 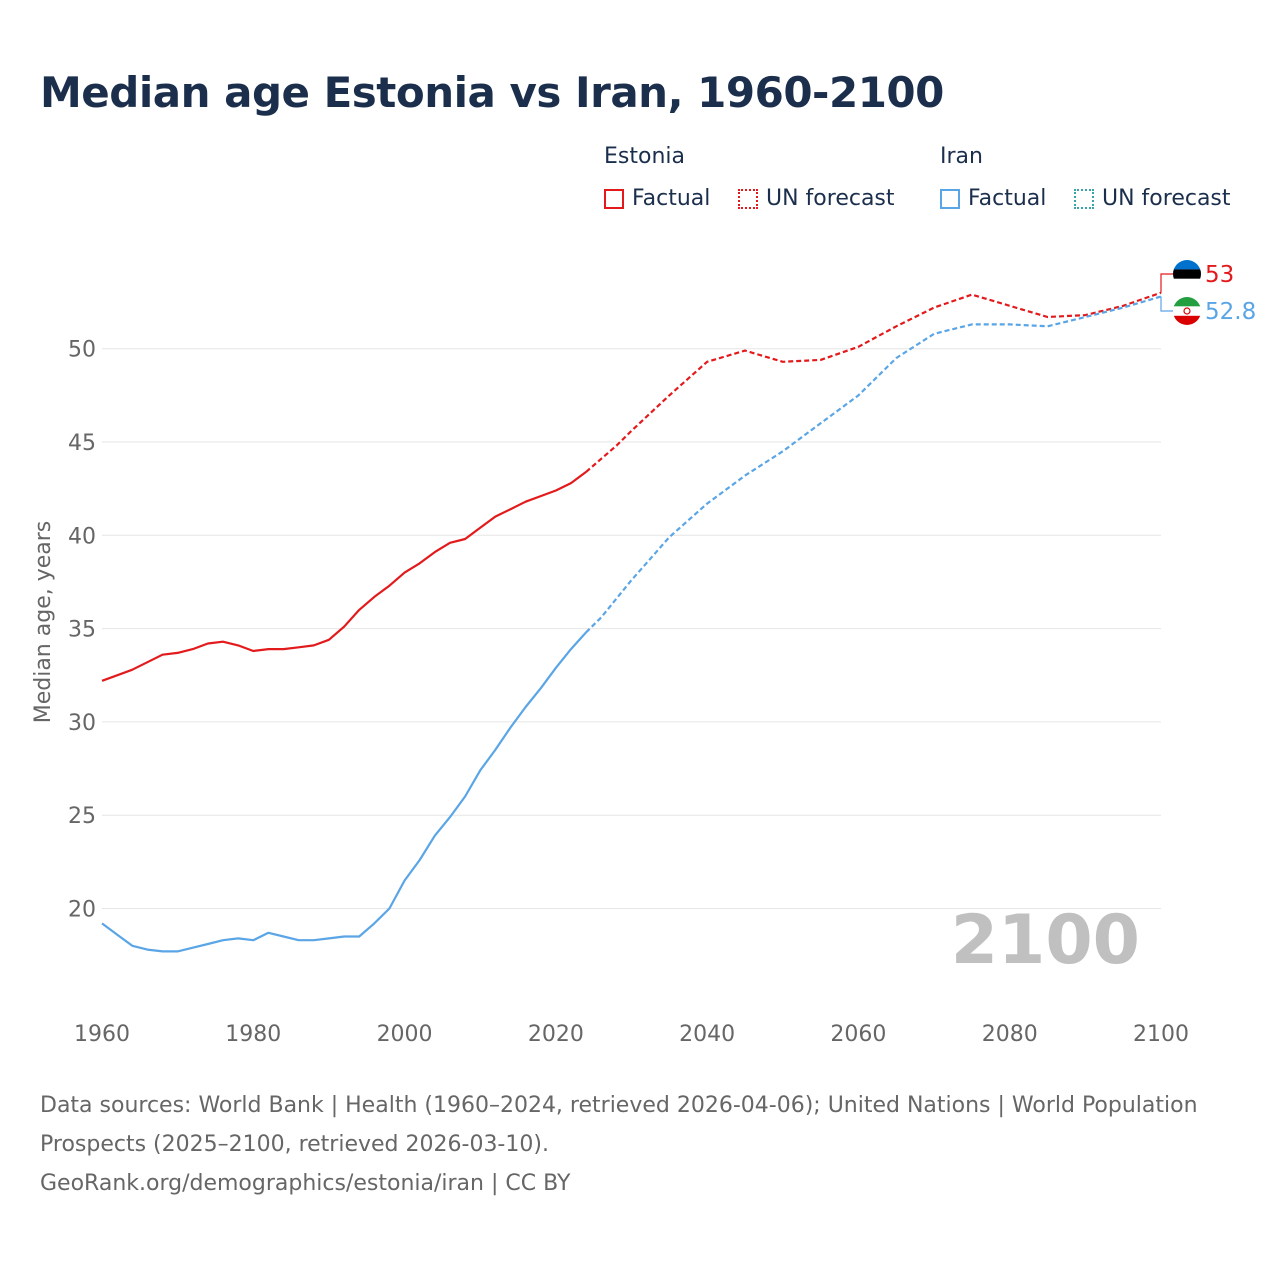 What do you see at coordinates (102, 1034) in the screenshot?
I see `x-tick-label: 1960` at bounding box center [102, 1034].